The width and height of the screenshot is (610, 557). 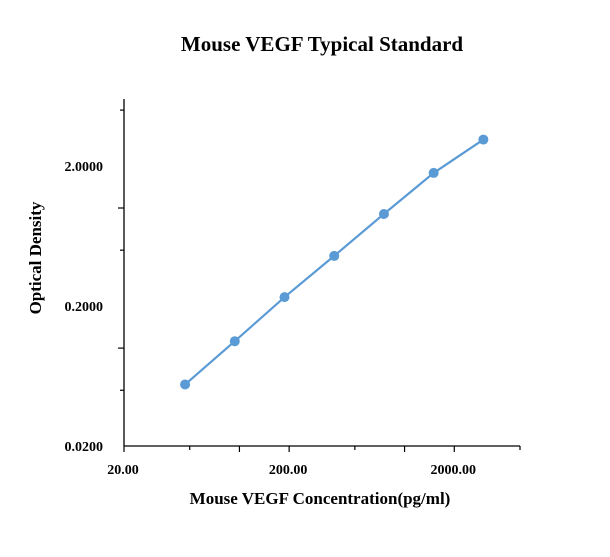 What do you see at coordinates (84, 307) in the screenshot?
I see `y-tick-label: 0.2000` at bounding box center [84, 307].